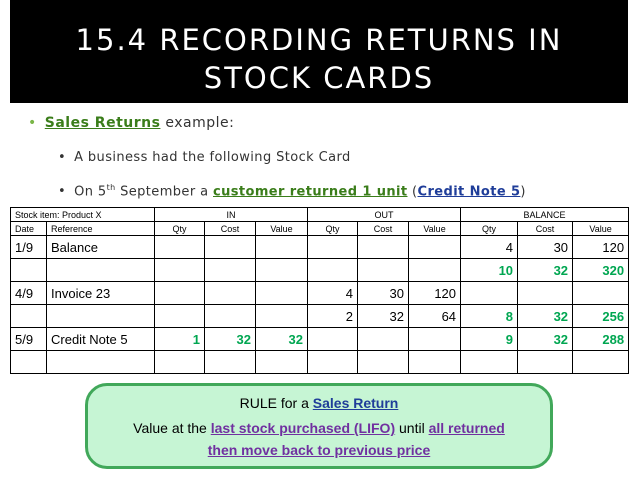 Image resolution: width=638 pixels, height=479 pixels. Describe the element at coordinates (102, 123) in the screenshot. I see `sales-returns-highlight: Sales Returns` at that location.